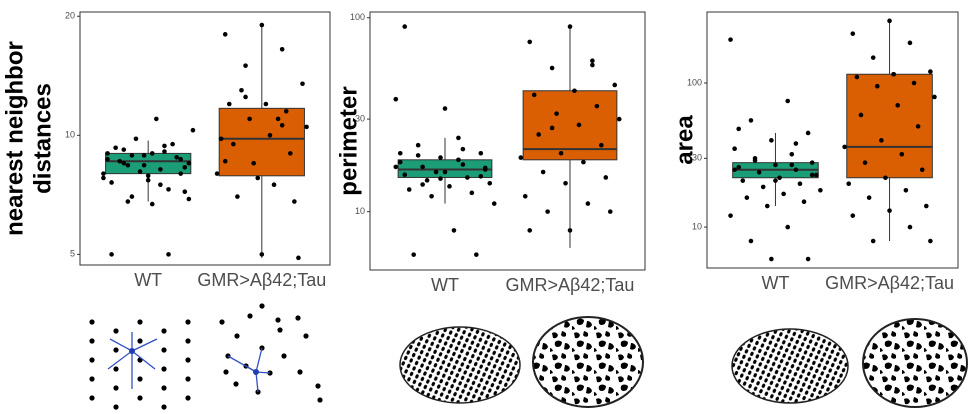  What do you see at coordinates (261, 142) in the screenshot?
I see `box` at bounding box center [261, 142].